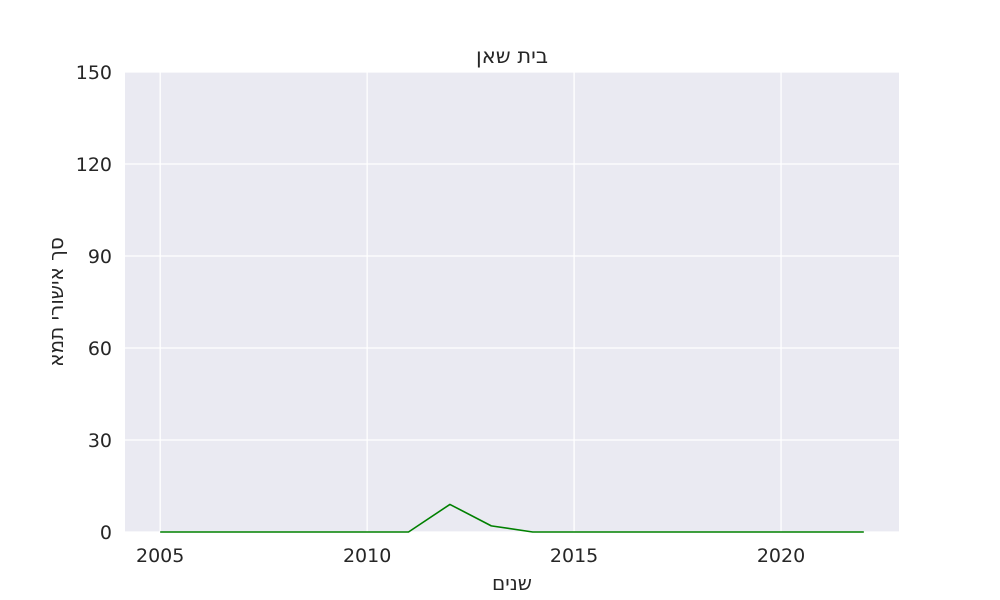  Describe the element at coordinates (367, 556) in the screenshot. I see `x-tick-label: 2010` at that location.